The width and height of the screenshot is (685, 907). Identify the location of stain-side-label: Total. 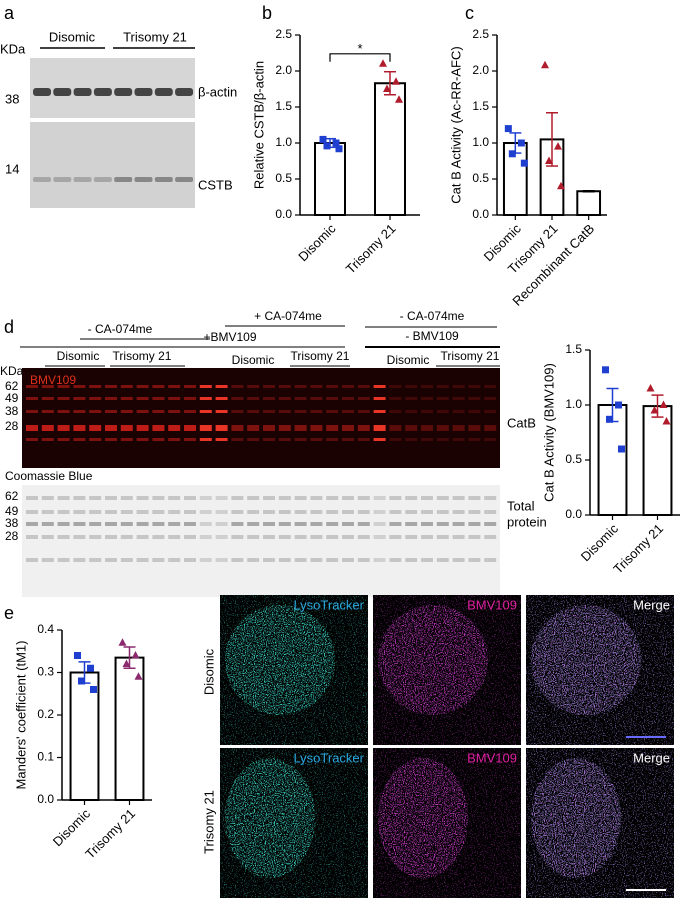
(521, 505).